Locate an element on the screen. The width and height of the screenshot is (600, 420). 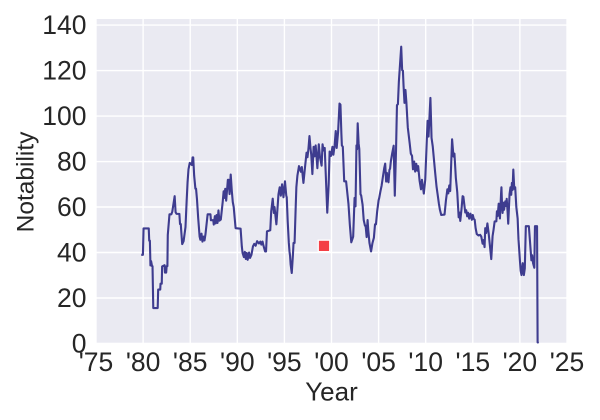
svg-text: 120 is located at coordinates (64, 71).